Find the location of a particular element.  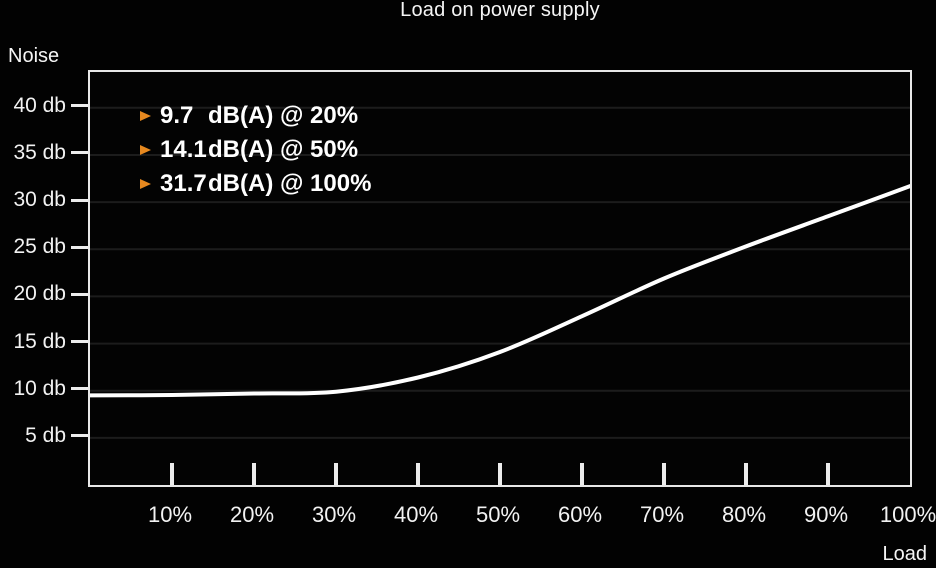

chart-title: Load on power supply is located at coordinates (500, 10).